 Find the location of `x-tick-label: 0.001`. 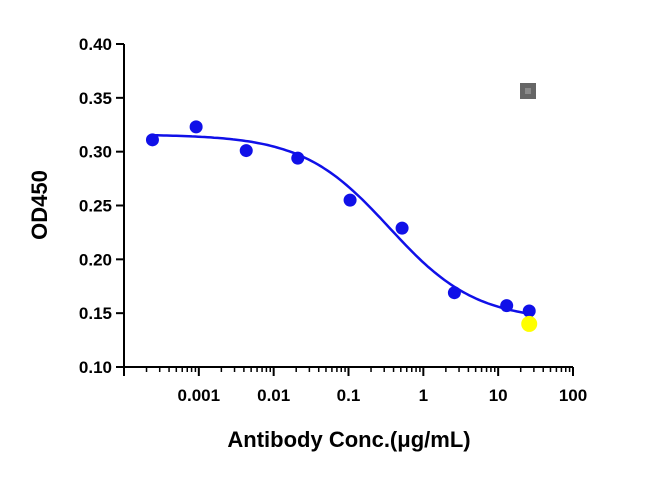

x-tick-label: 0.001 is located at coordinates (199, 395).